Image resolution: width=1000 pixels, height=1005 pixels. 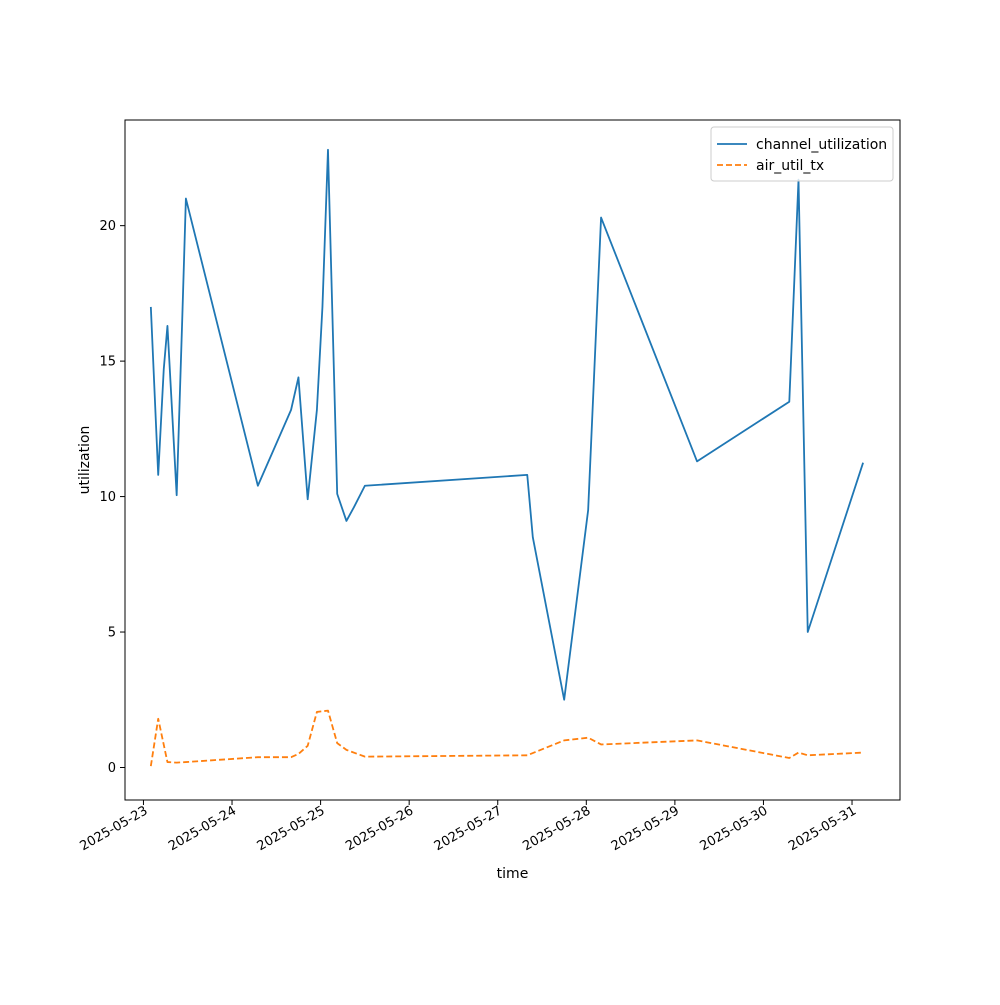 I want to click on legend-label-air_util_tx: air_util_tx, so click(x=790, y=166).